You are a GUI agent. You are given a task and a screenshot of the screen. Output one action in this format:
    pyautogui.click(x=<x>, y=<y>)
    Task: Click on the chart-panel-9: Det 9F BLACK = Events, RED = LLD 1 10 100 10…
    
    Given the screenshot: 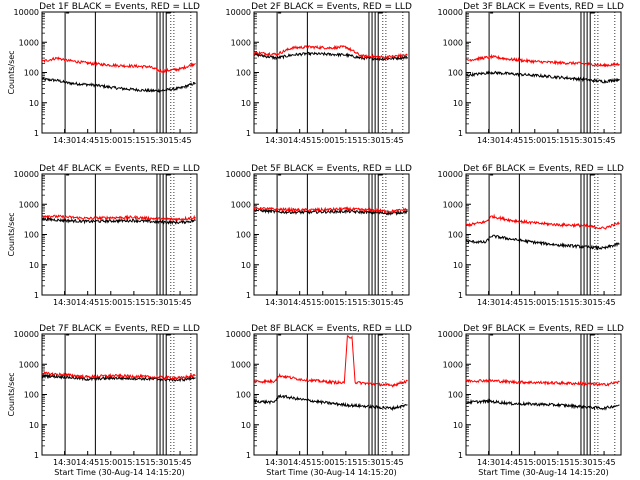 What is the action you would take?
    pyautogui.click(x=531, y=400)
    